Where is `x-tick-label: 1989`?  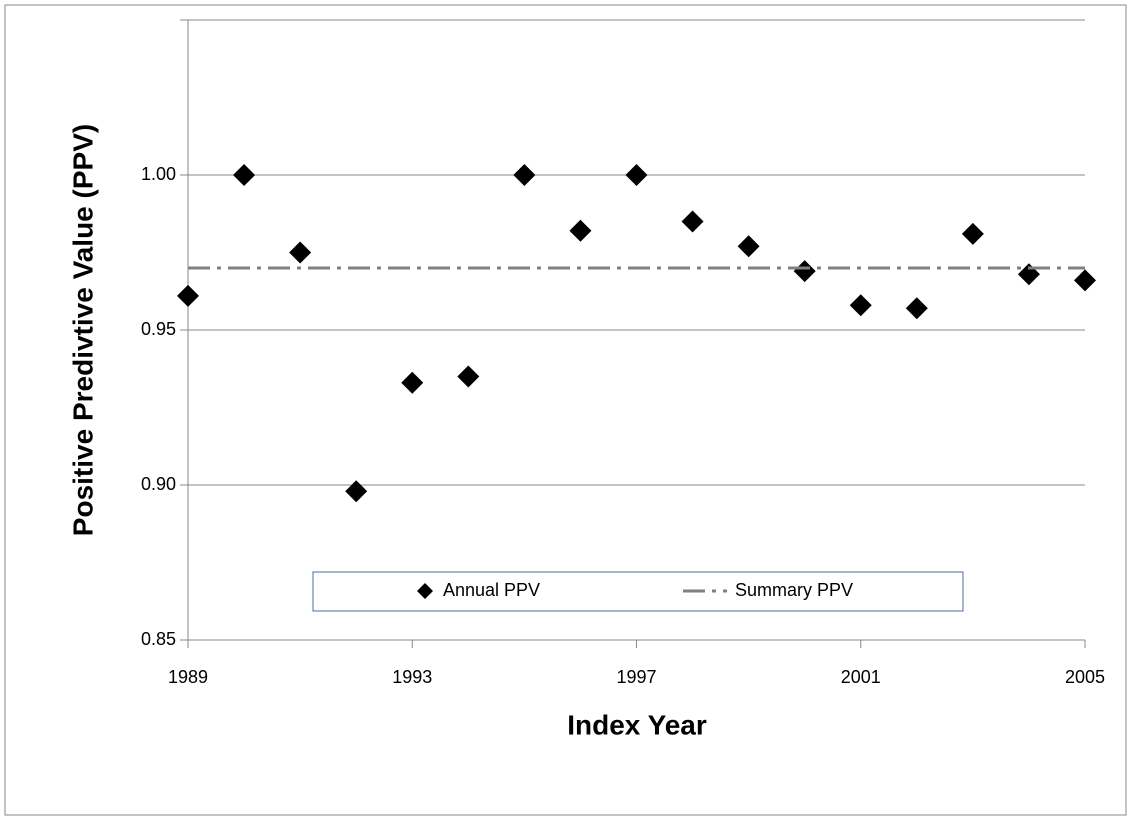
x-tick-label: 1989 is located at coordinates (188, 677).